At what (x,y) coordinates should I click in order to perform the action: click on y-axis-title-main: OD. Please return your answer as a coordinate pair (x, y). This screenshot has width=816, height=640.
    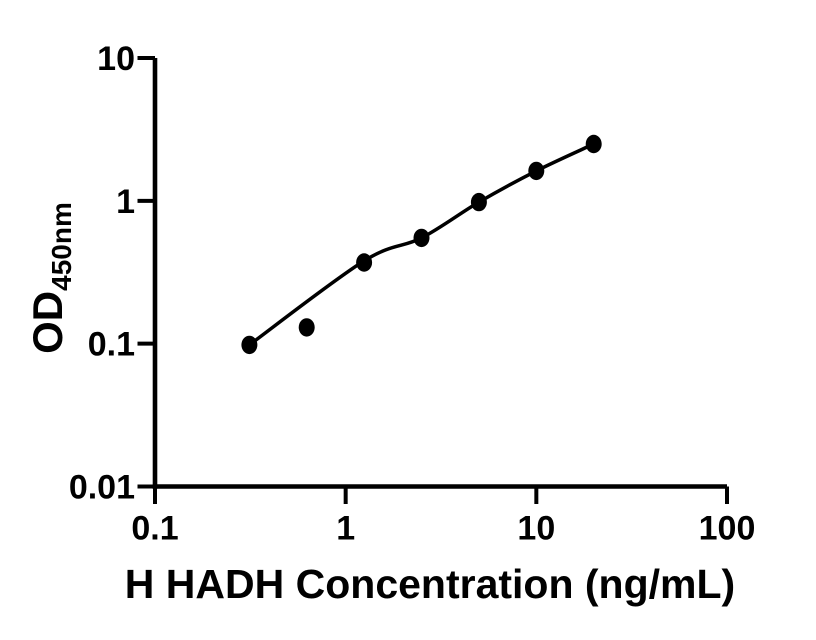
    Looking at the image, I should click on (47, 322).